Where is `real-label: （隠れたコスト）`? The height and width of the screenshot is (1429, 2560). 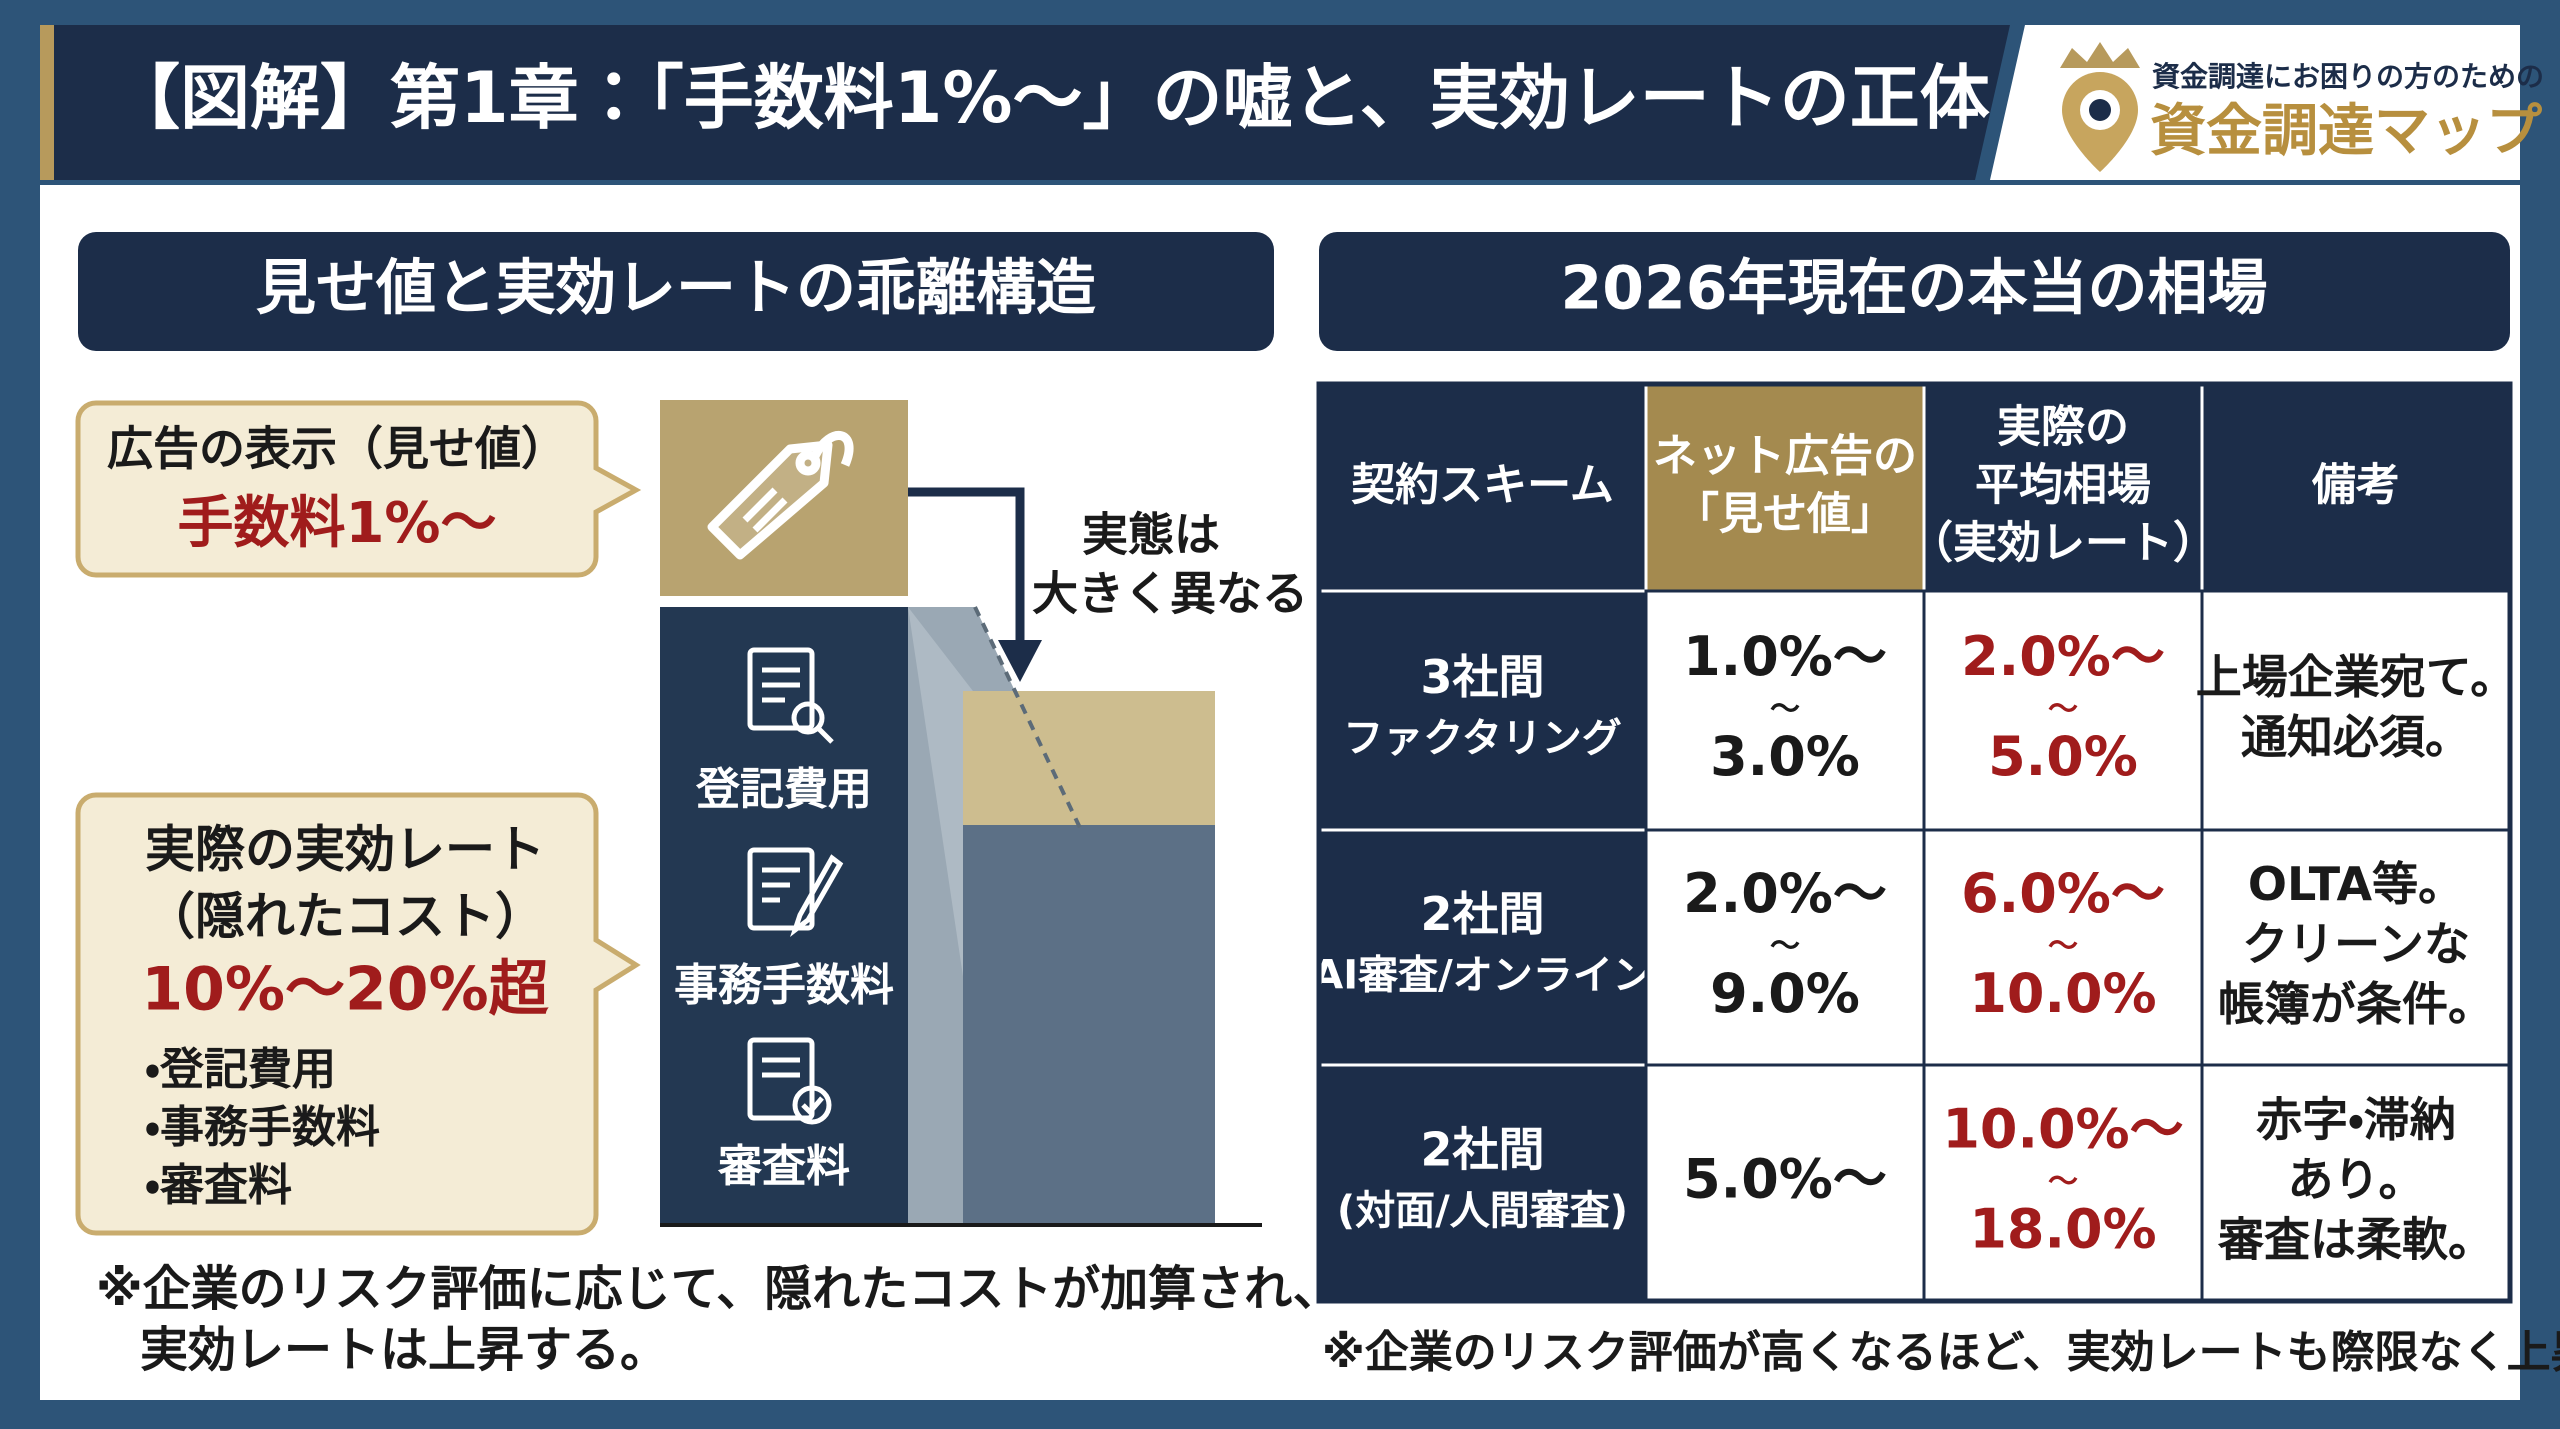
real-label: （隠れたコスト） is located at coordinates (345, 917).